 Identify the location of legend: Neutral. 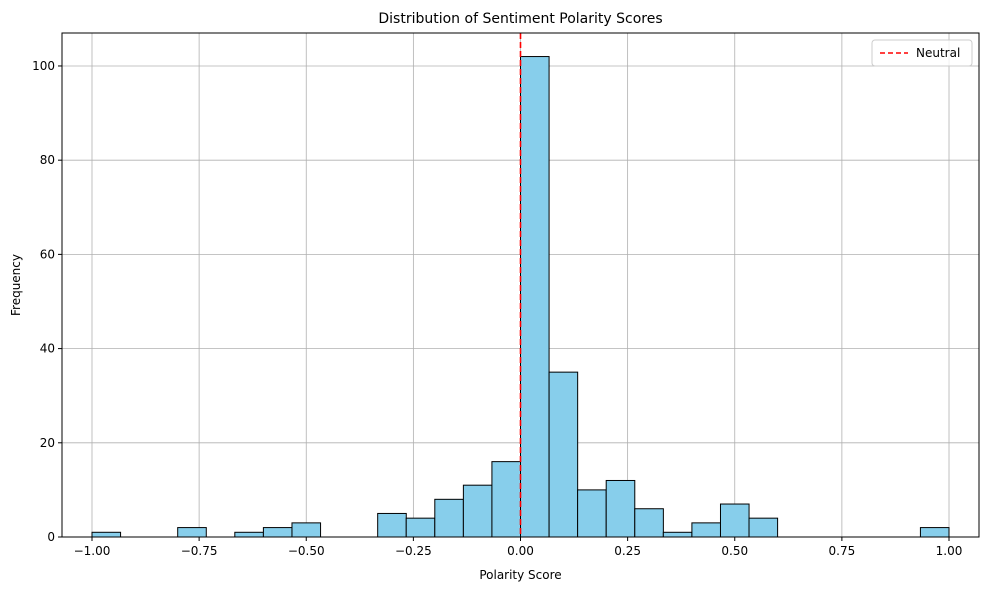
(922, 53).